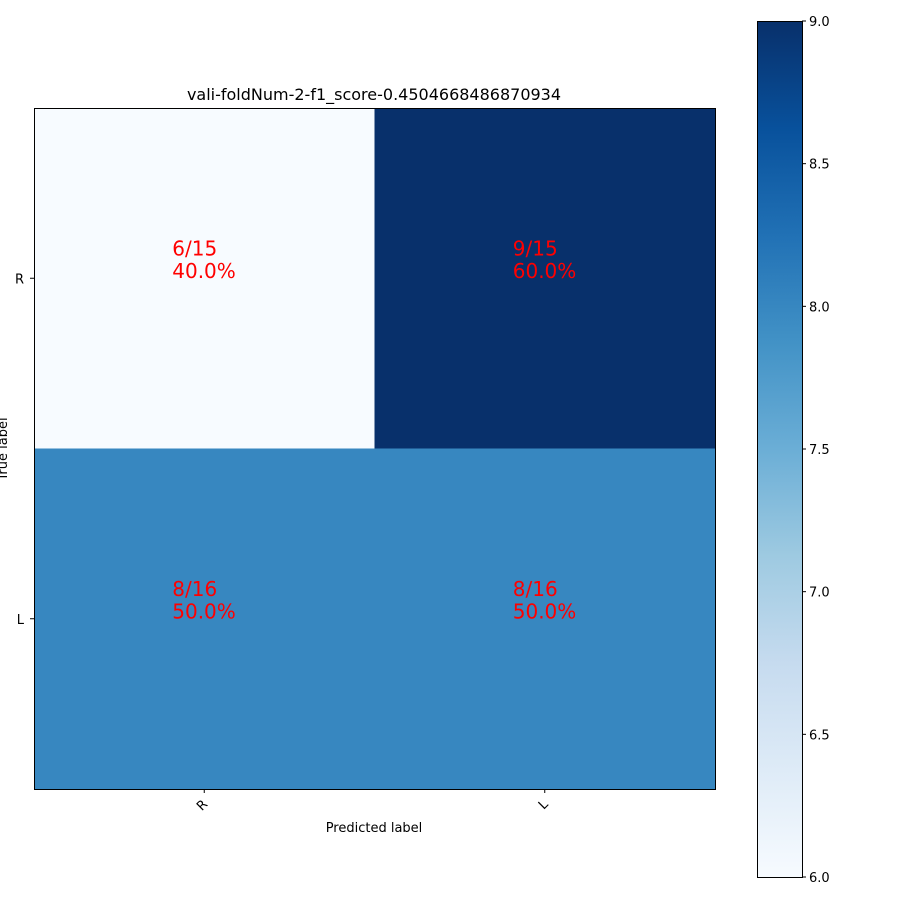 The height and width of the screenshot is (900, 900). Describe the element at coordinates (24, 450) in the screenshot. I see `y-ticks: RL` at that location.